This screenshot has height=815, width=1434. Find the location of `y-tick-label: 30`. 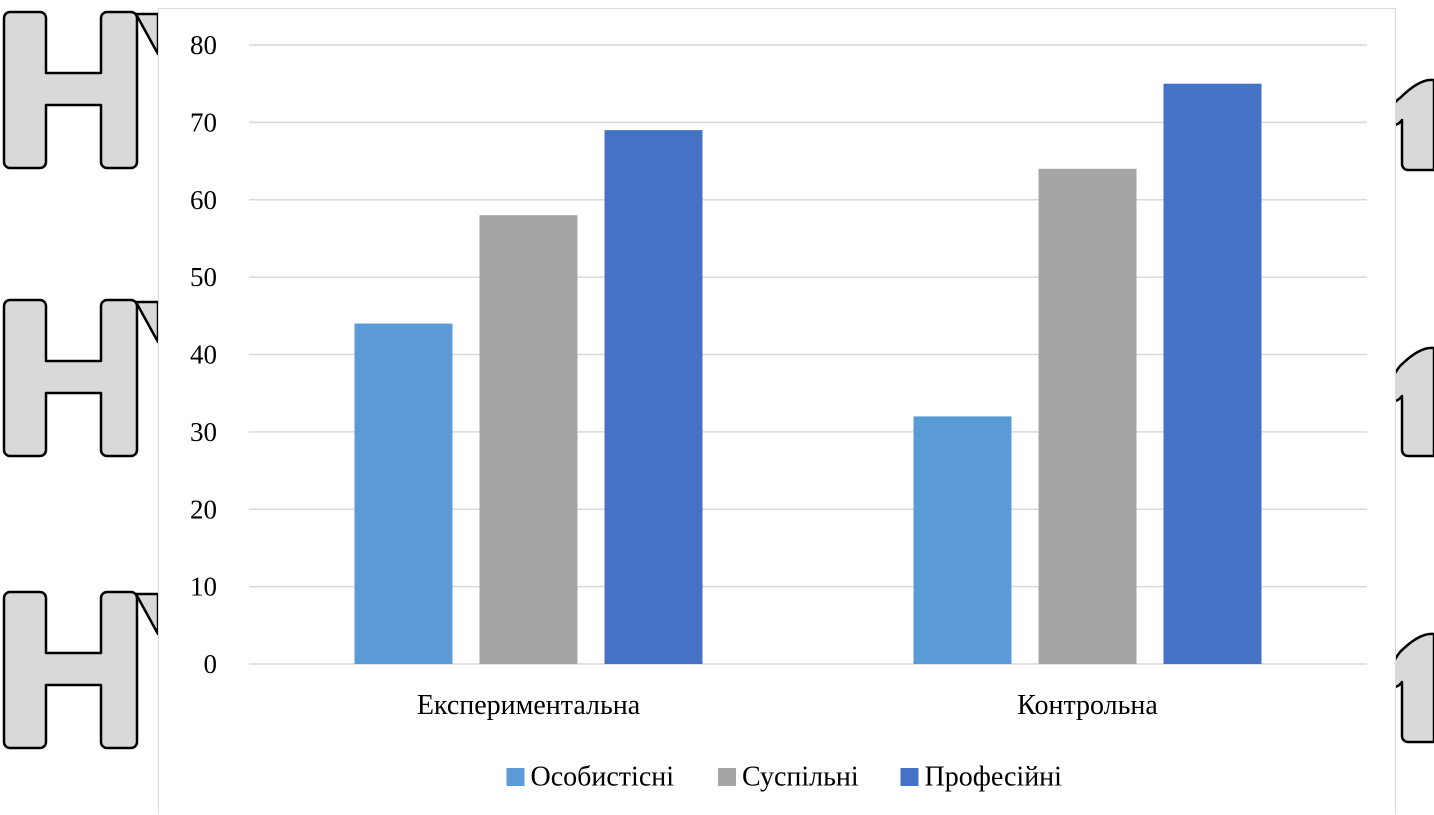

y-tick-label: 30 is located at coordinates (203, 432).